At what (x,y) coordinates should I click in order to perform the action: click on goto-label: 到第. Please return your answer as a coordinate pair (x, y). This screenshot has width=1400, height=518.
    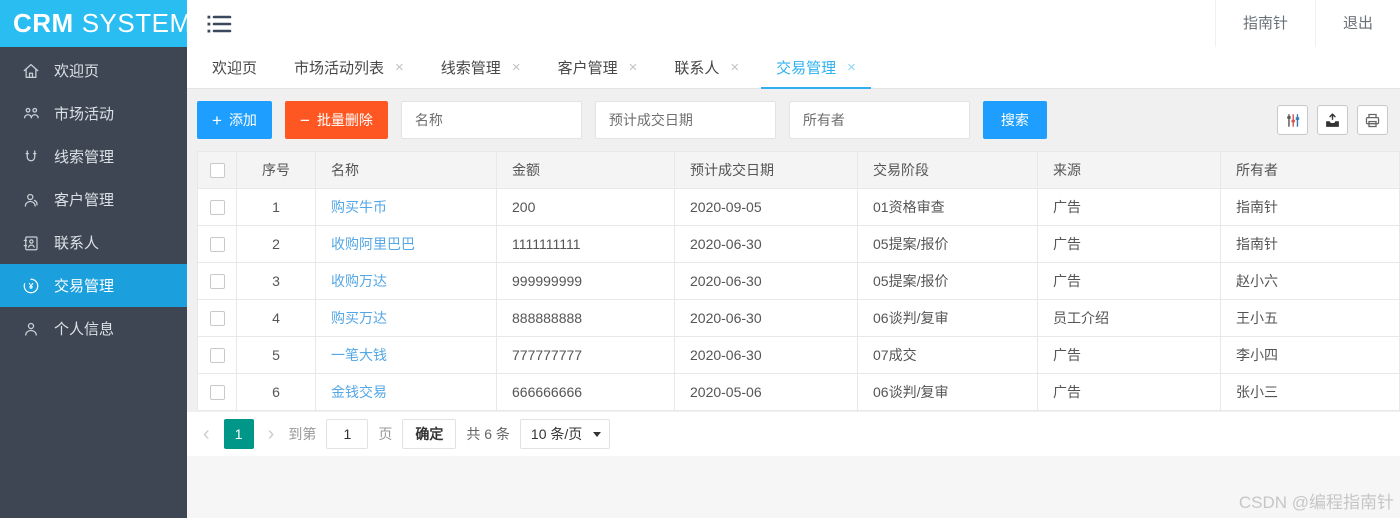
    Looking at the image, I should click on (302, 434).